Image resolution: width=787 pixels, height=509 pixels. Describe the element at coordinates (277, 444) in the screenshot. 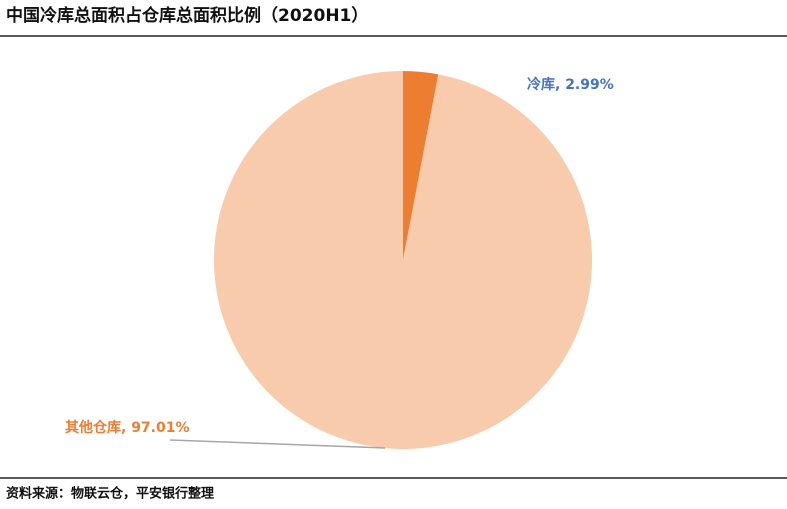

I see `leader-line` at that location.